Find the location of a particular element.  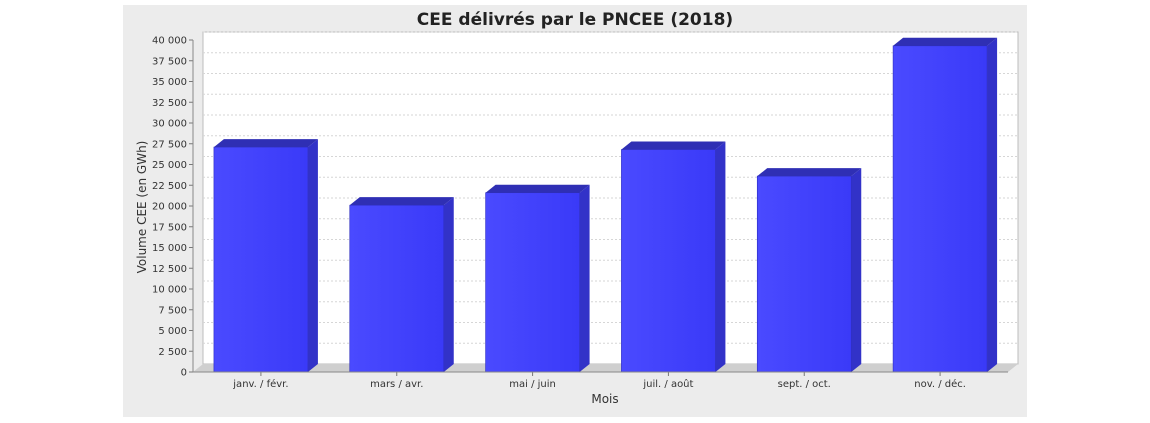

x-axis-label: Mois is located at coordinates (604, 399).